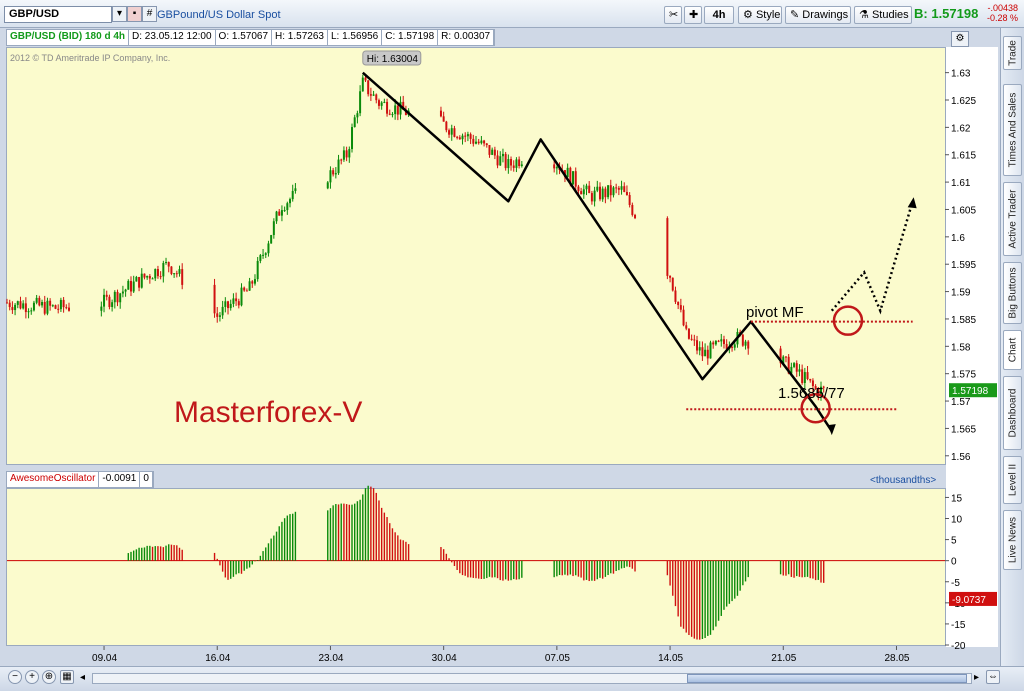 The image size is (1024, 691). Describe the element at coordinates (883, 15) in the screenshot. I see `studies-button: ⚗ Studies` at that location.